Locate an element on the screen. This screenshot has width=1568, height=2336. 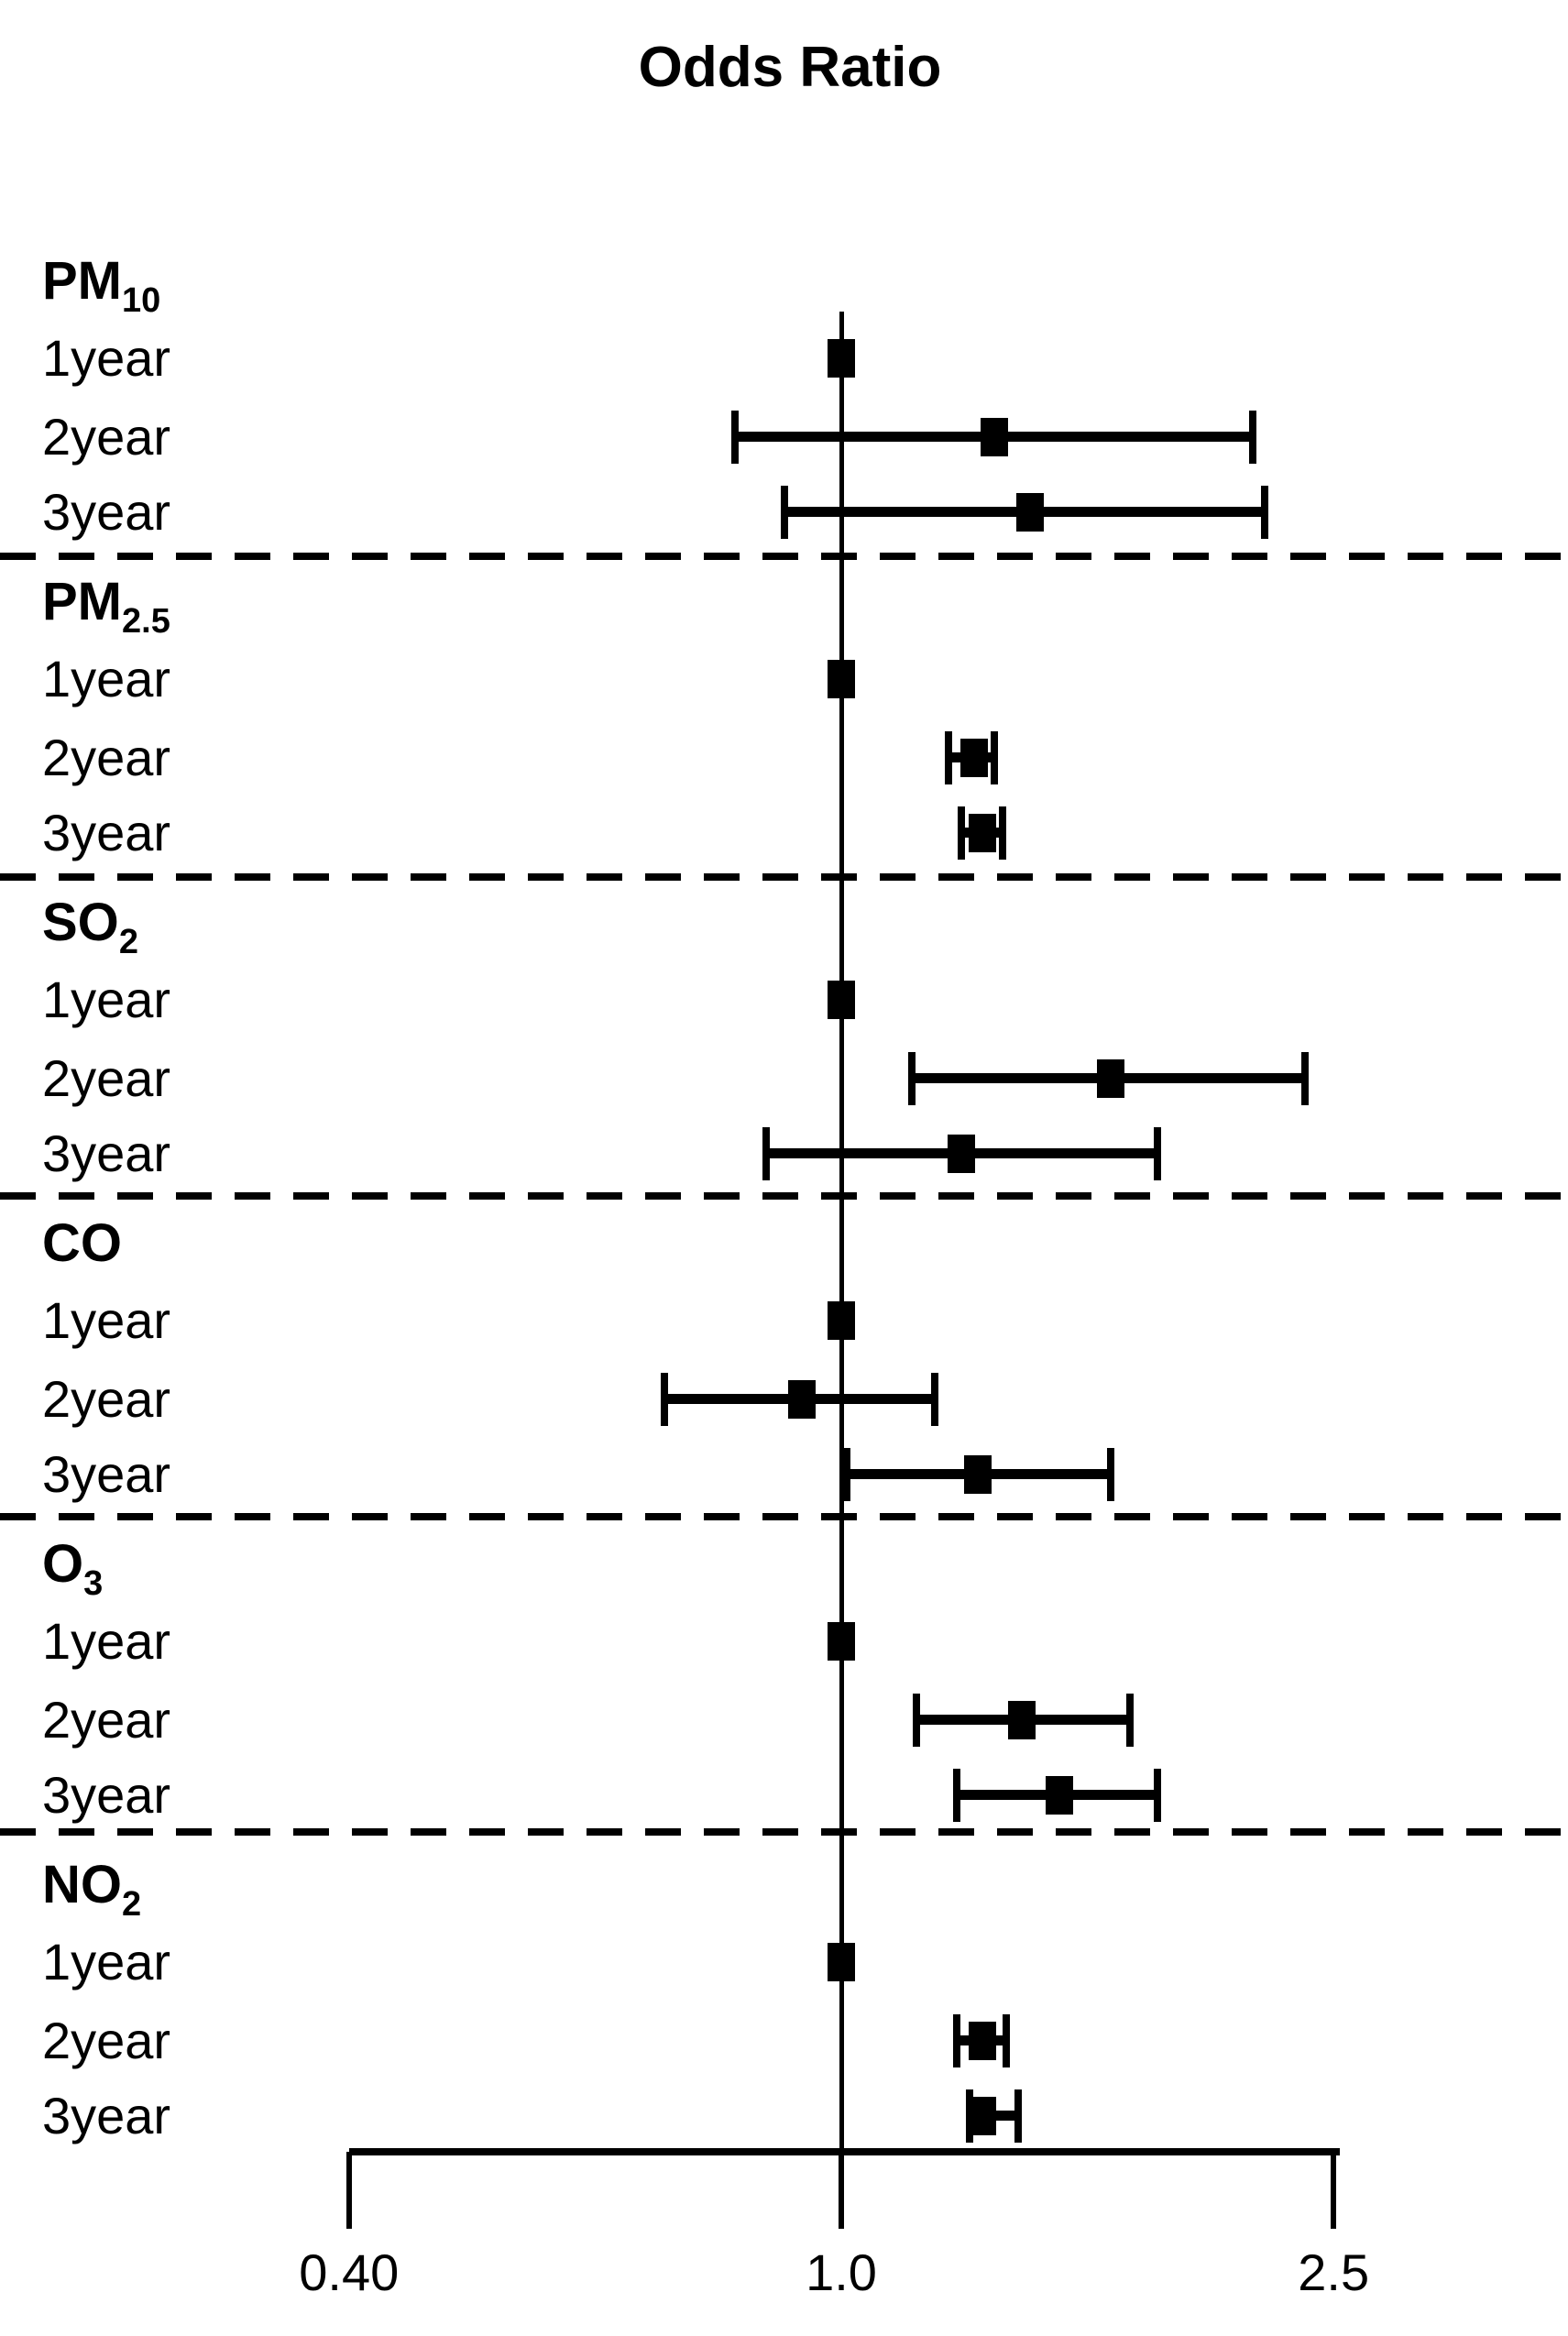
group-label-text: CO is located at coordinates (82, 1243).